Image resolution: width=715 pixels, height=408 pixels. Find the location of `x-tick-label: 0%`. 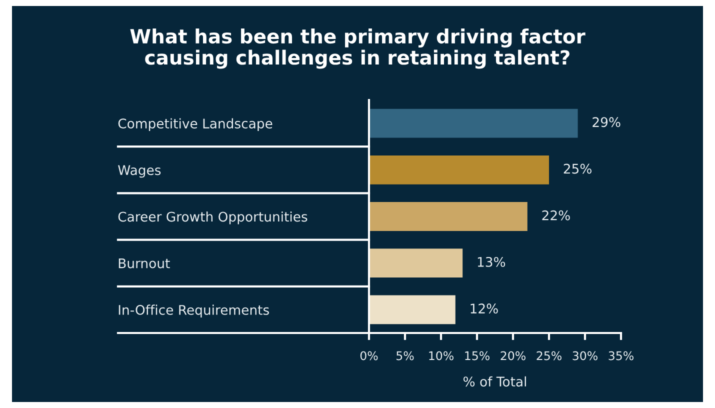

x-tick-label: 0% is located at coordinates (369, 355).